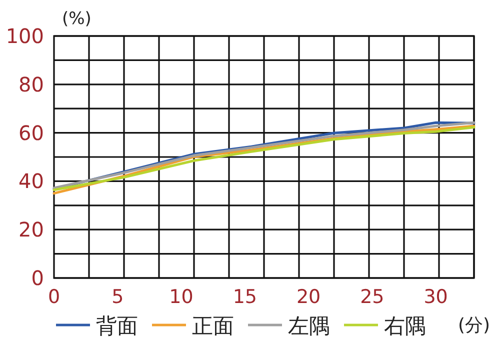  Describe the element at coordinates (309, 326) in the screenshot. I see `legend-label: 左隅` at that location.